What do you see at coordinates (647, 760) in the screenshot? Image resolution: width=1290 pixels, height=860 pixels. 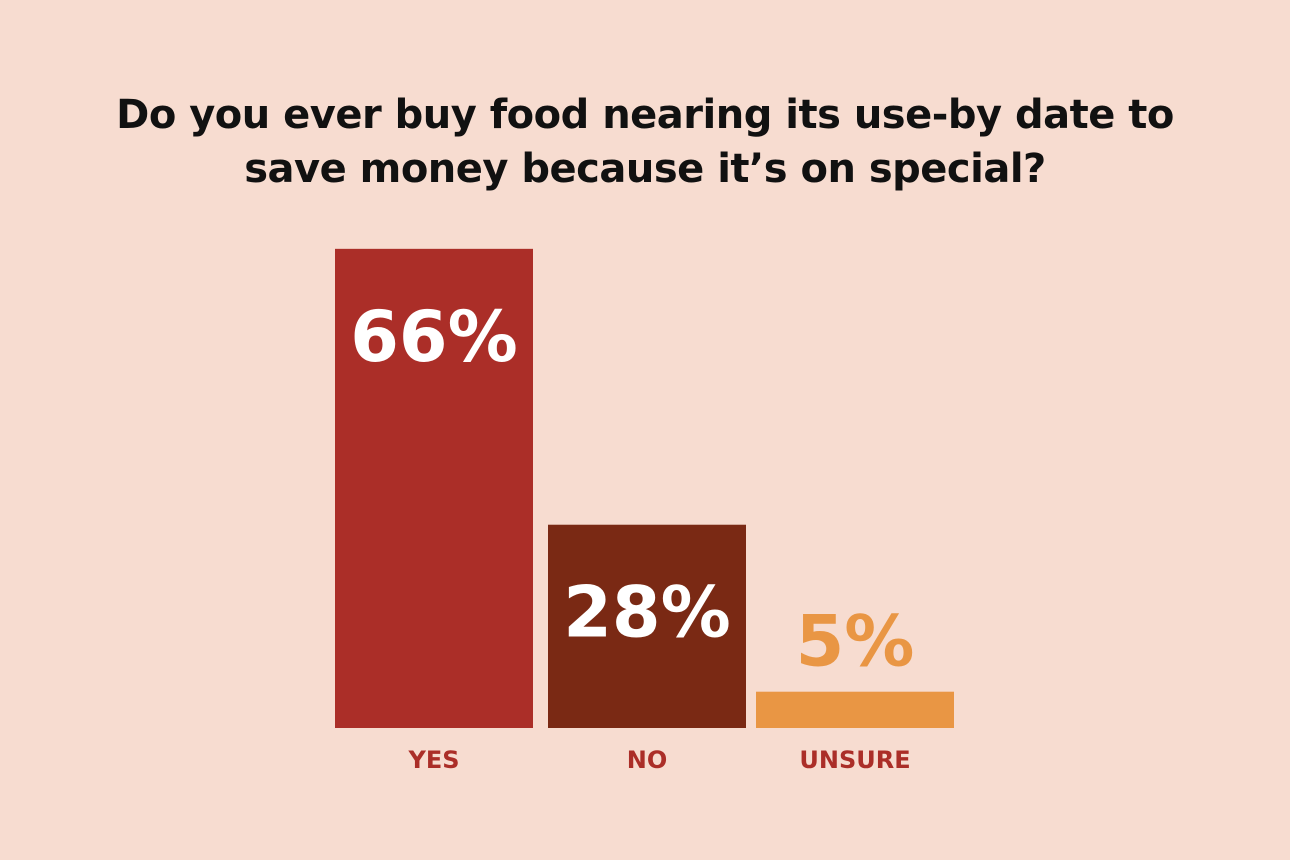 I see `x-tick-label: NO` at bounding box center [647, 760].